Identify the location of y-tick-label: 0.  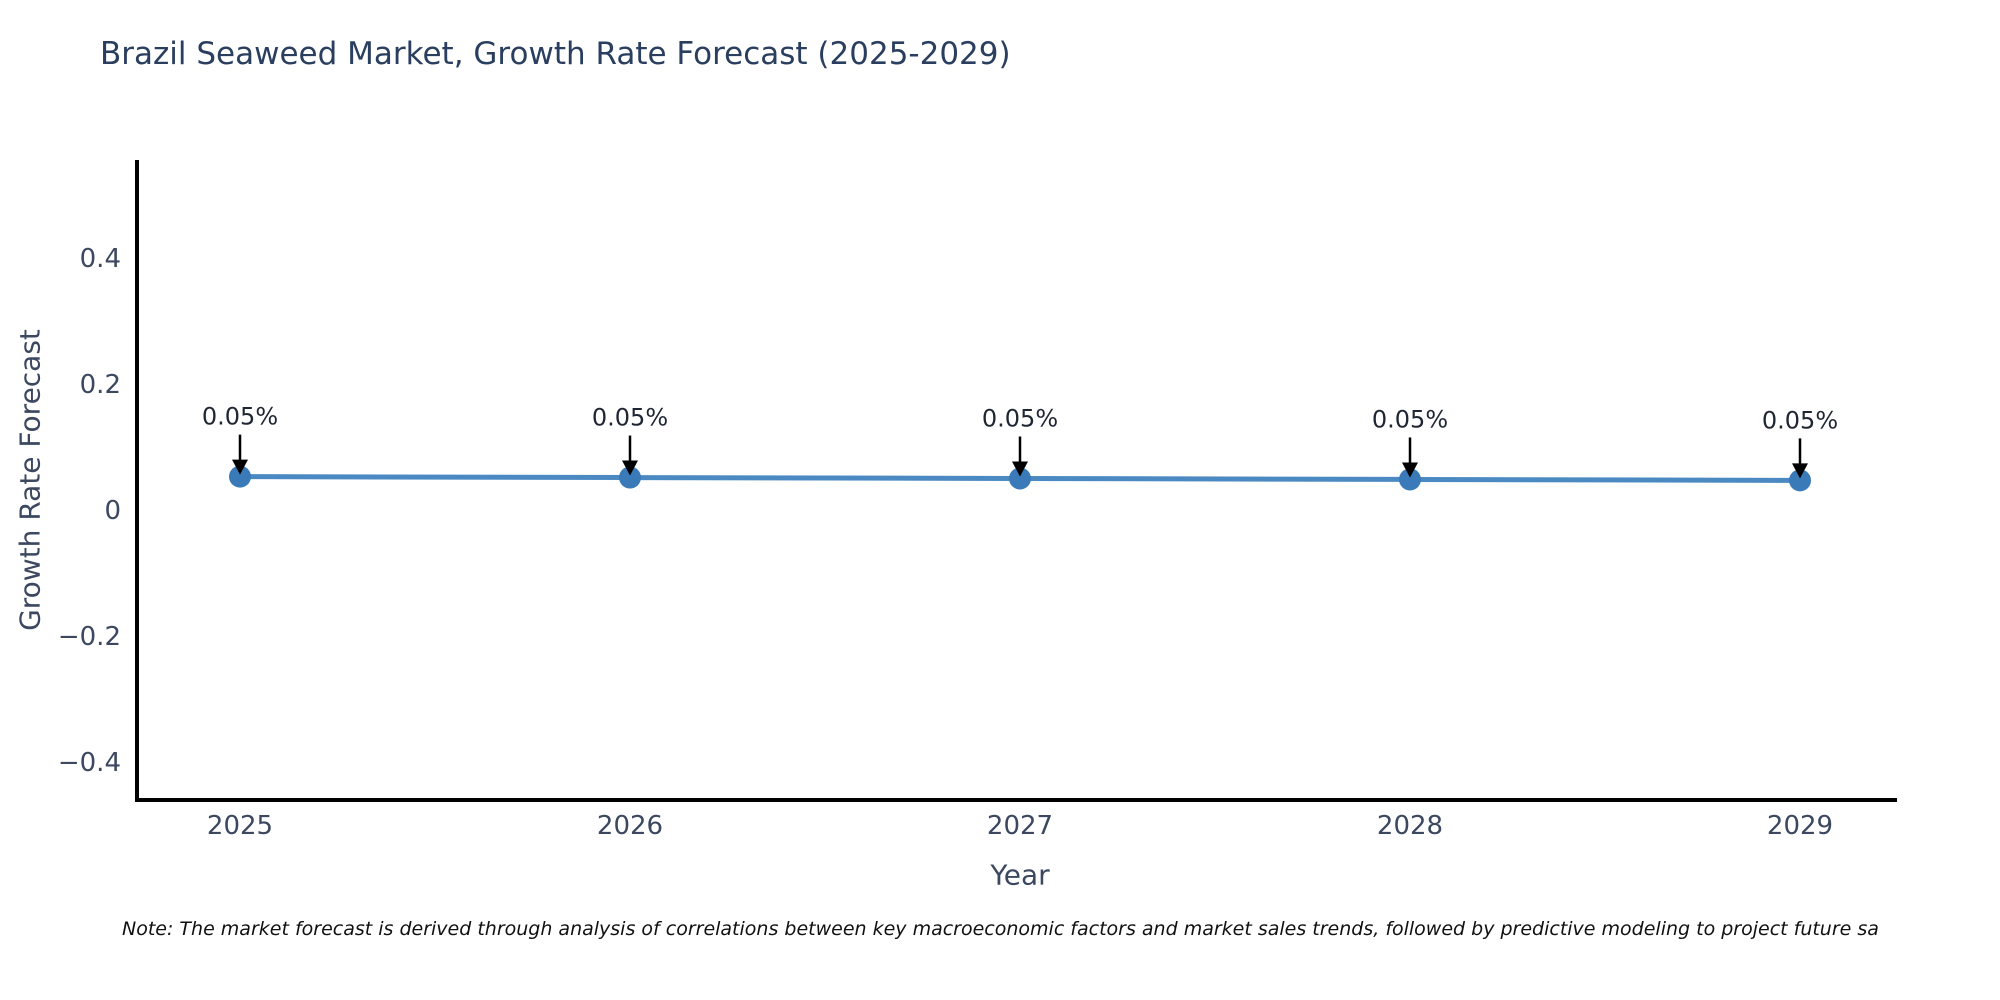
(112, 511).